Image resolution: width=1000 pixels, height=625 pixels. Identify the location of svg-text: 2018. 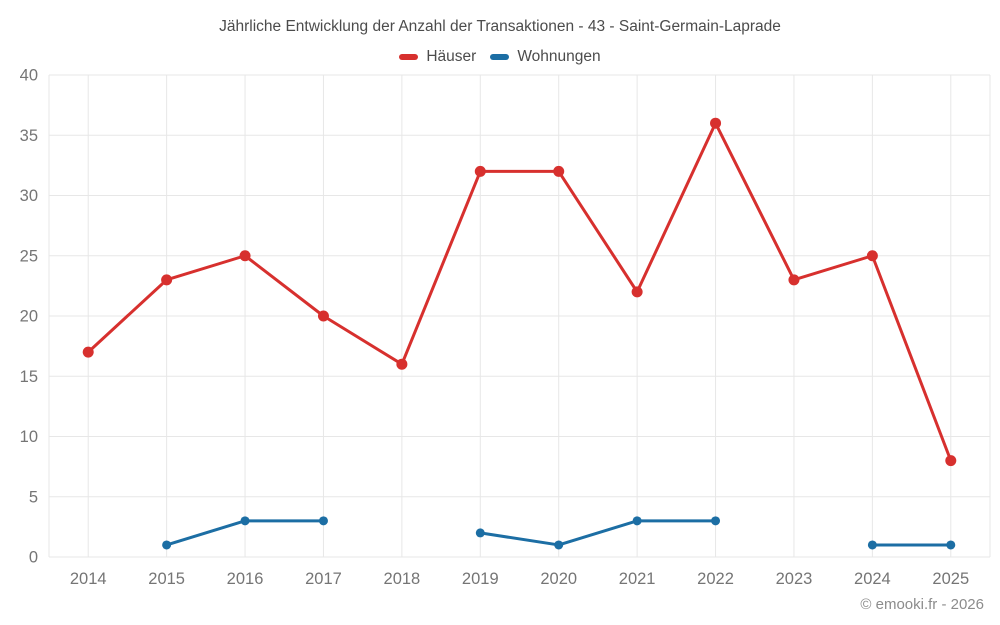
(402, 579).